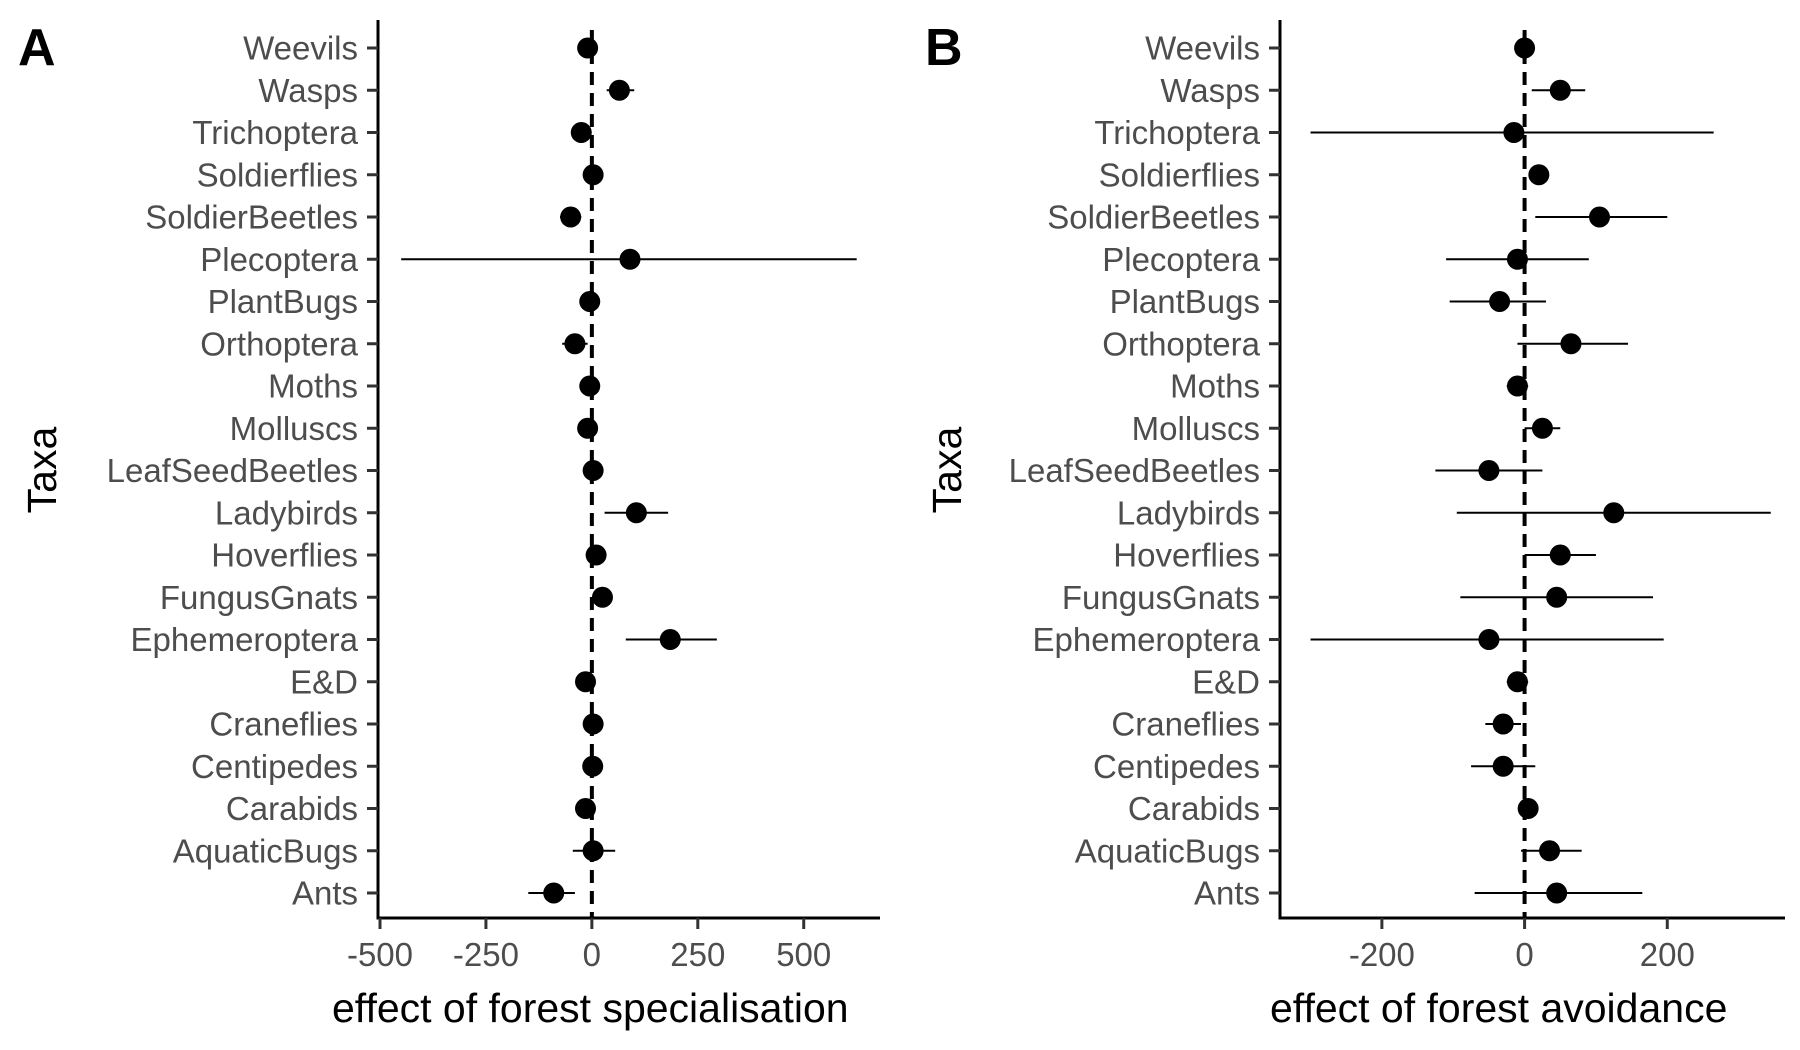 The image size is (1800, 1050). I want to click on x-tick-label: -250, so click(486, 954).